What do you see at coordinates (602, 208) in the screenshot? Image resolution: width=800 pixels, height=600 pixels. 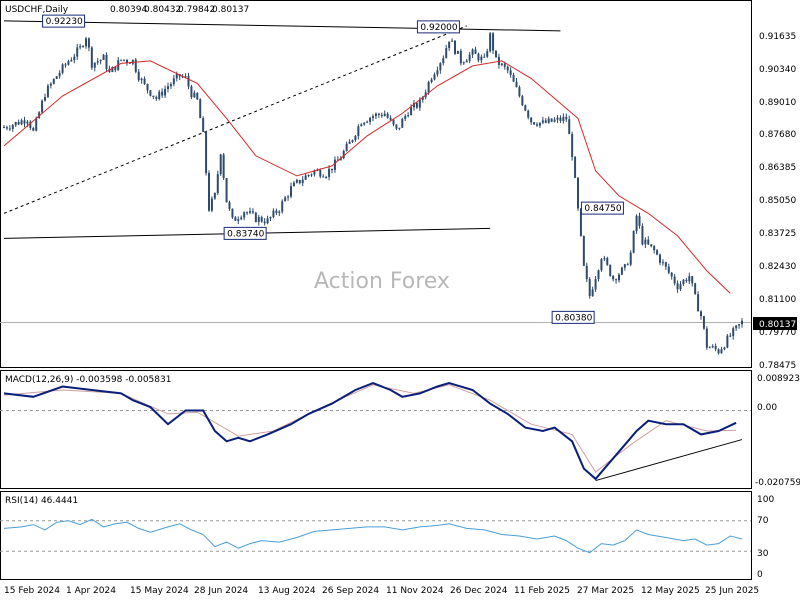 I see `price-annotation: 0.84750` at bounding box center [602, 208].